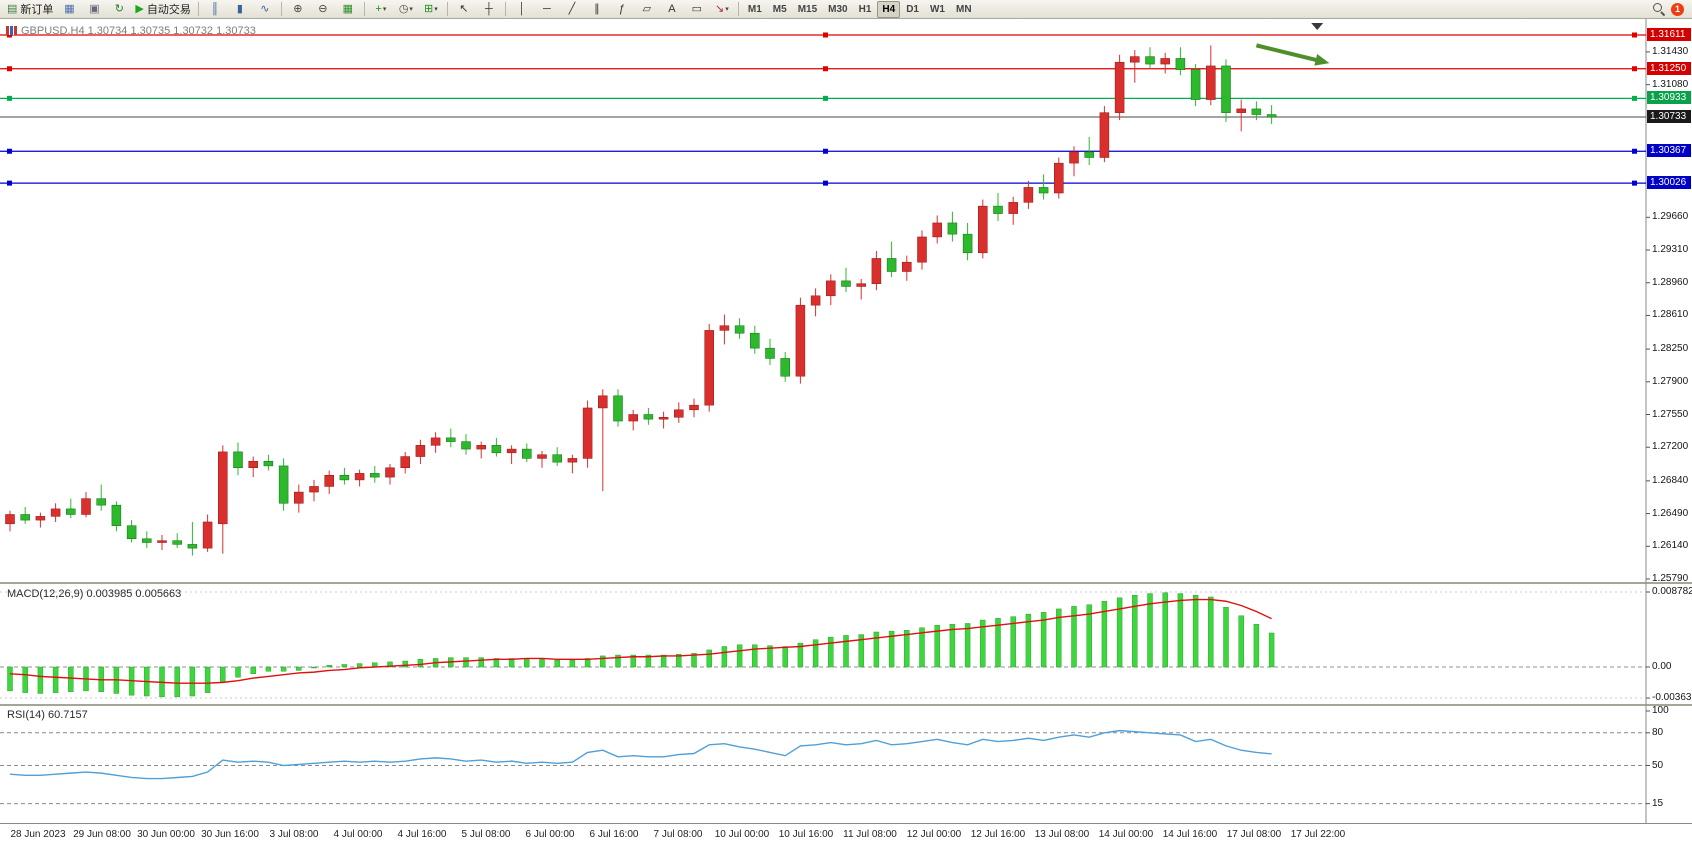 This screenshot has height=847, width=1692. I want to click on channel-icon: ∥, so click(597, 8).